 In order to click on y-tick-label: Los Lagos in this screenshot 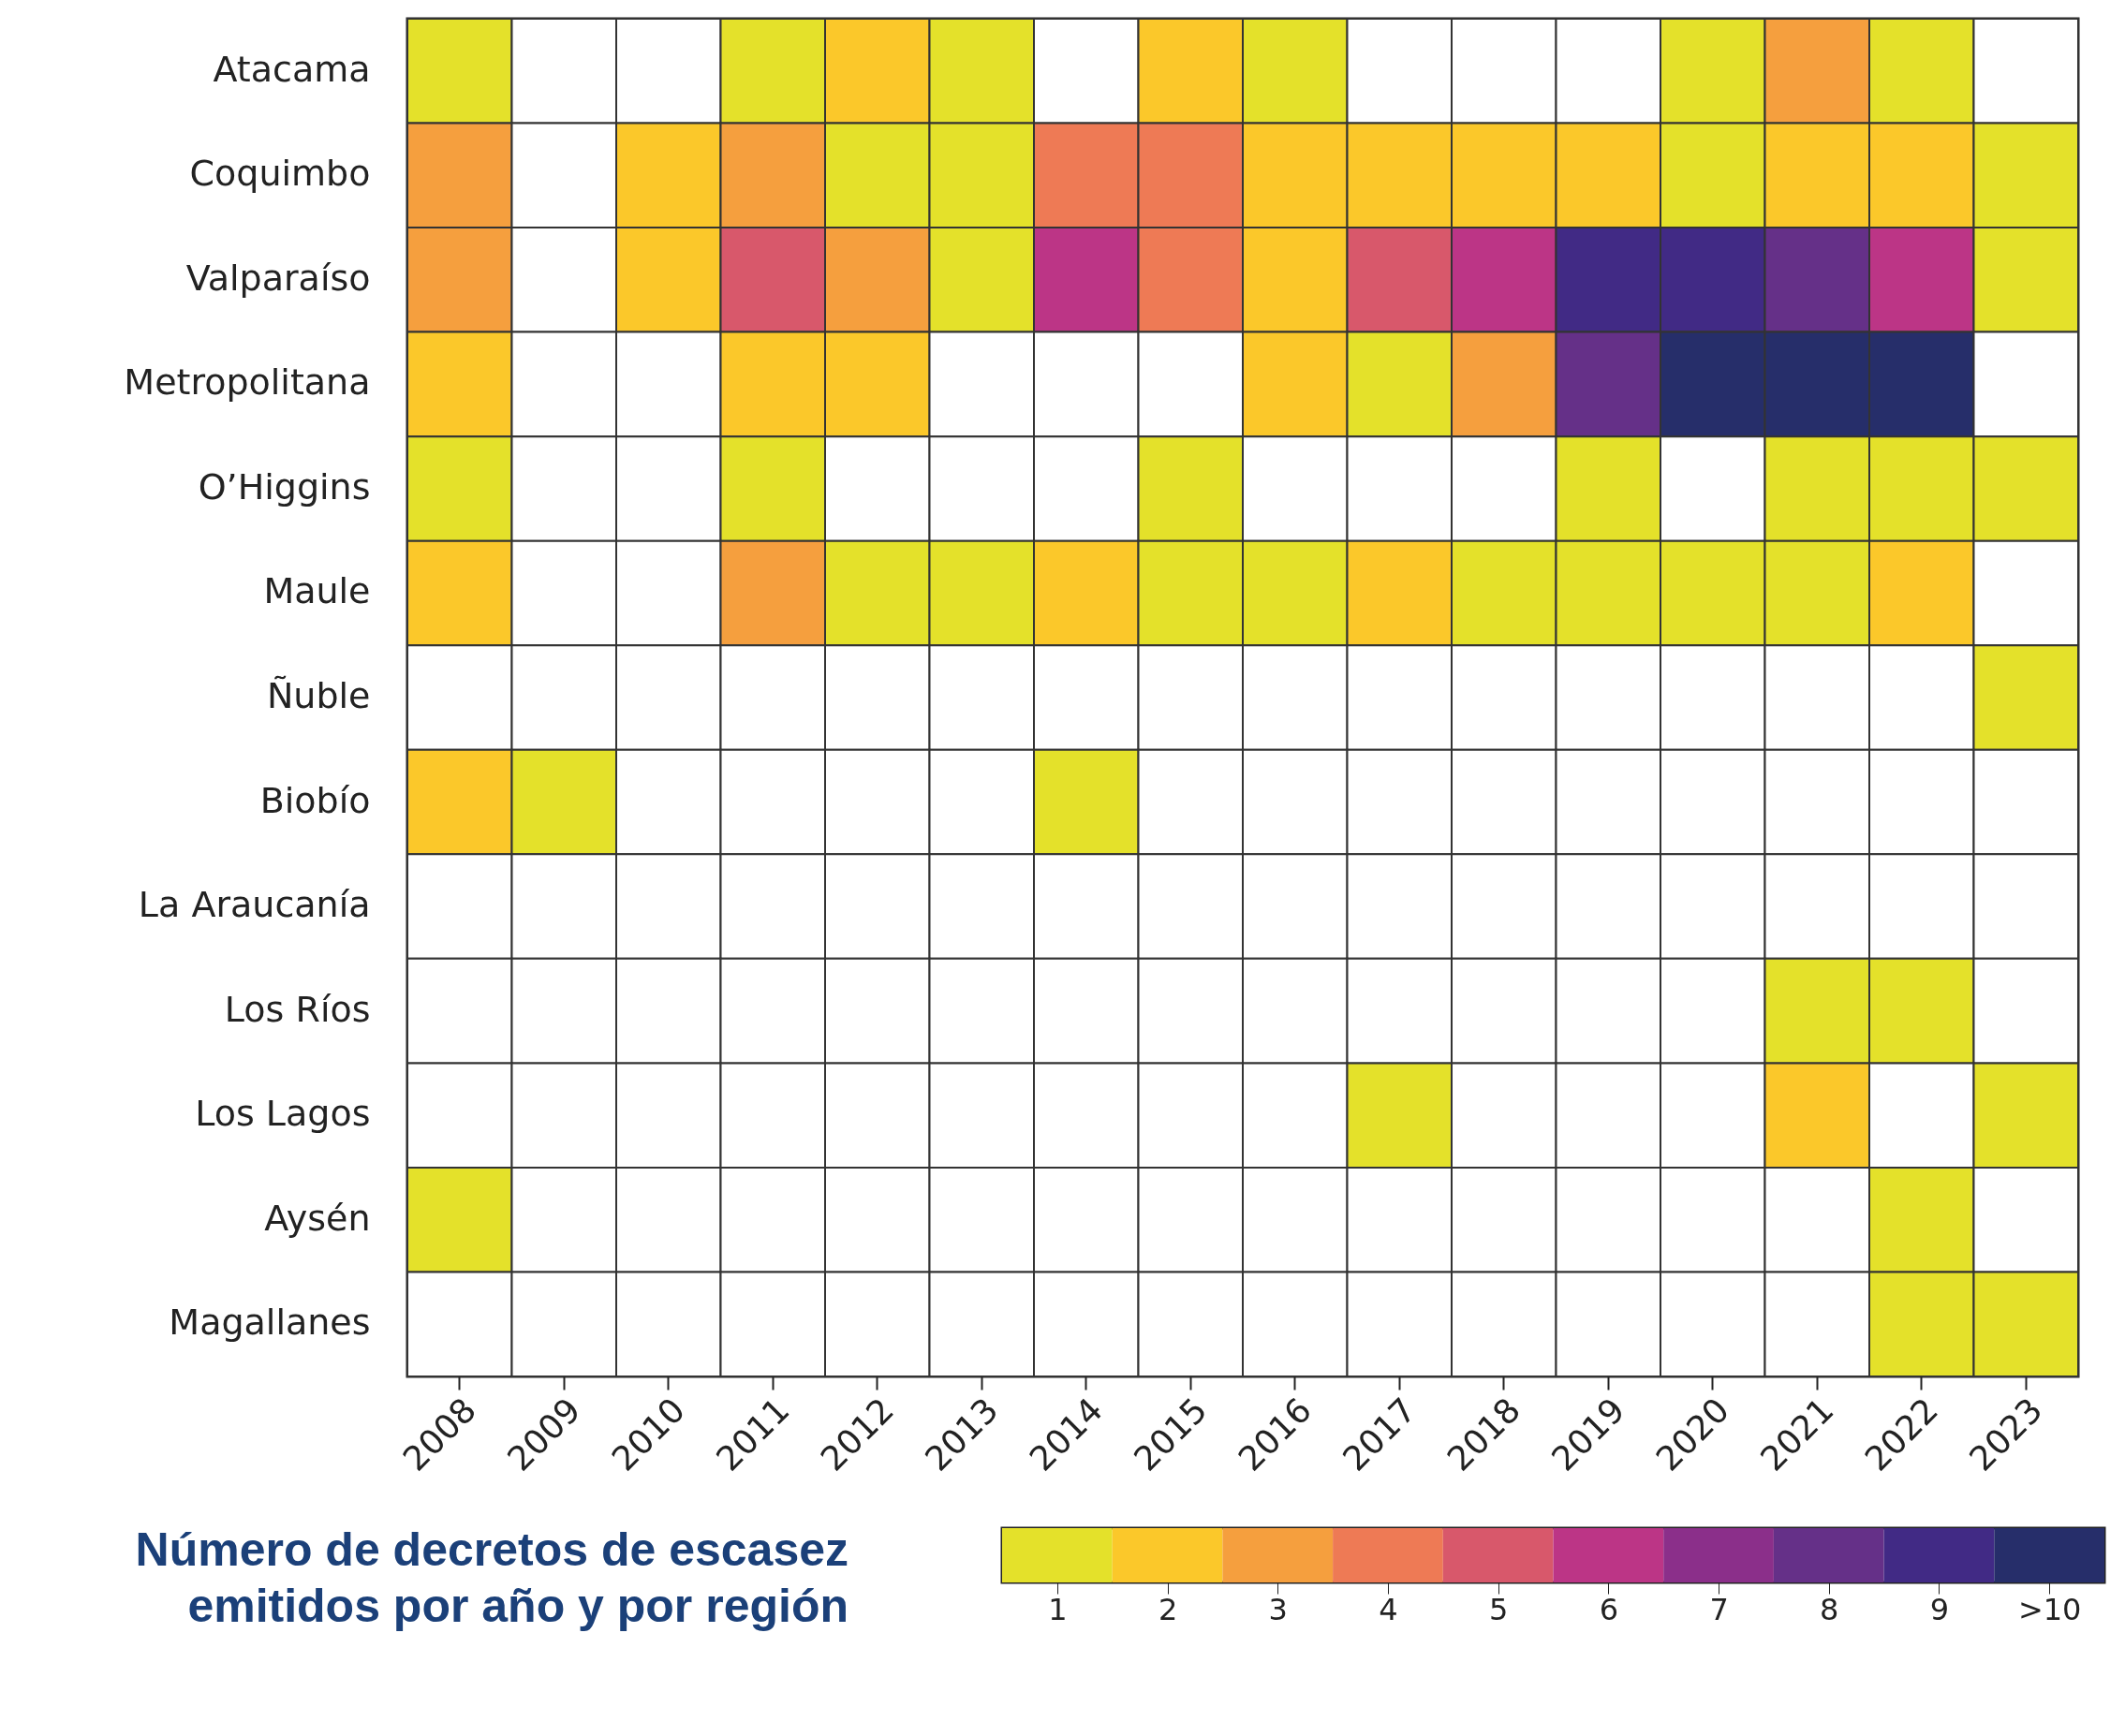, I will do `click(283, 1114)`.